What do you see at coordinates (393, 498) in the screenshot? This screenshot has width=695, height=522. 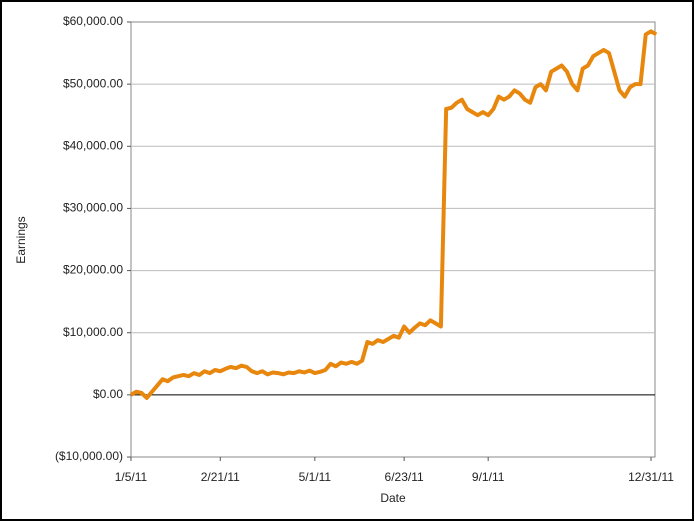 I see `x-axis-title: Date` at bounding box center [393, 498].